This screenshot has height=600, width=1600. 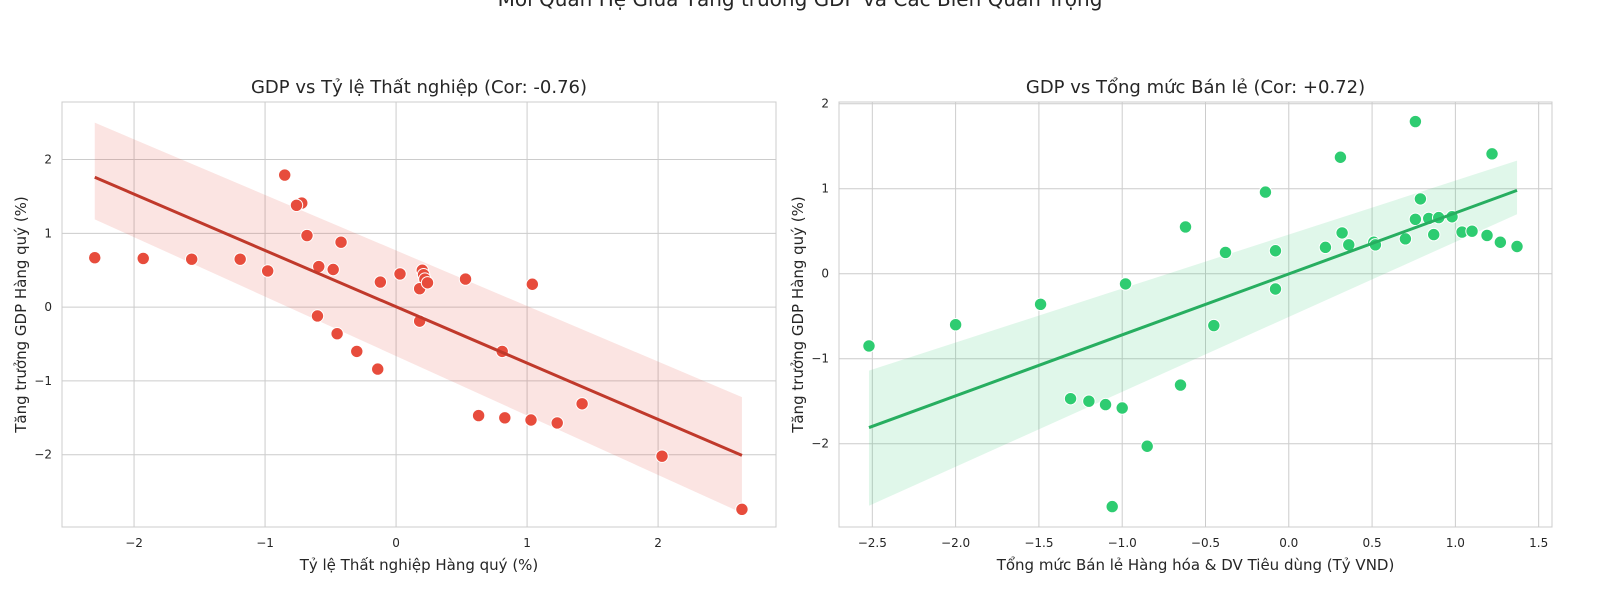 I want to click on chart-title: GDP vs Tỷ lệ Thất nghiệp (Cor: -0.76), so click(x=419, y=87).